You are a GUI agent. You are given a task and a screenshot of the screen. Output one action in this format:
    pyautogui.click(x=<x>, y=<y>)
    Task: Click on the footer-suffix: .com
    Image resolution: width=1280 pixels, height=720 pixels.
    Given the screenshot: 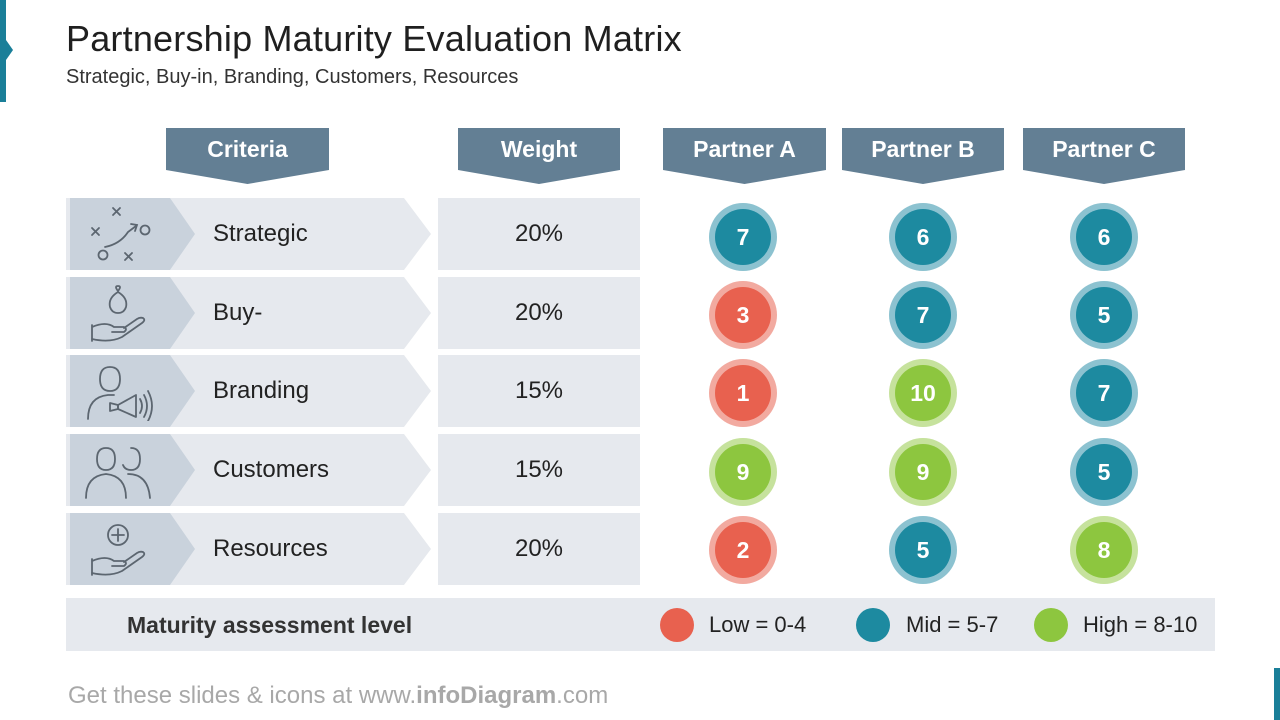 What is the action you would take?
    pyautogui.click(x=582, y=695)
    